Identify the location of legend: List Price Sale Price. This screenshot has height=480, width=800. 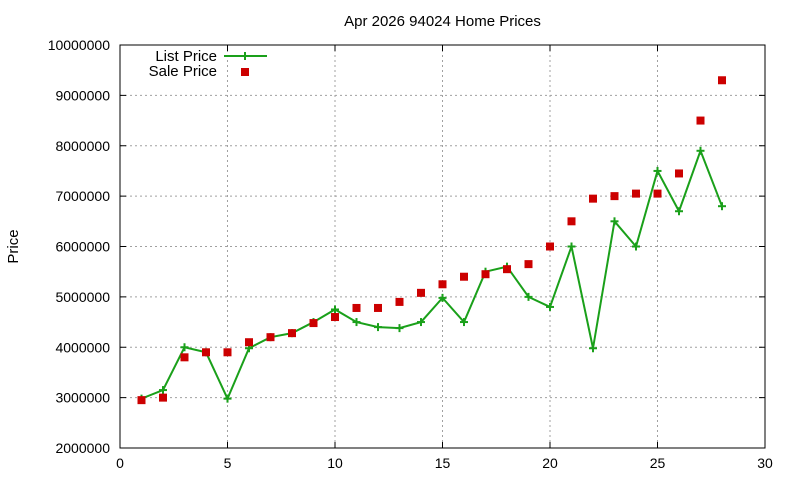
(208, 64).